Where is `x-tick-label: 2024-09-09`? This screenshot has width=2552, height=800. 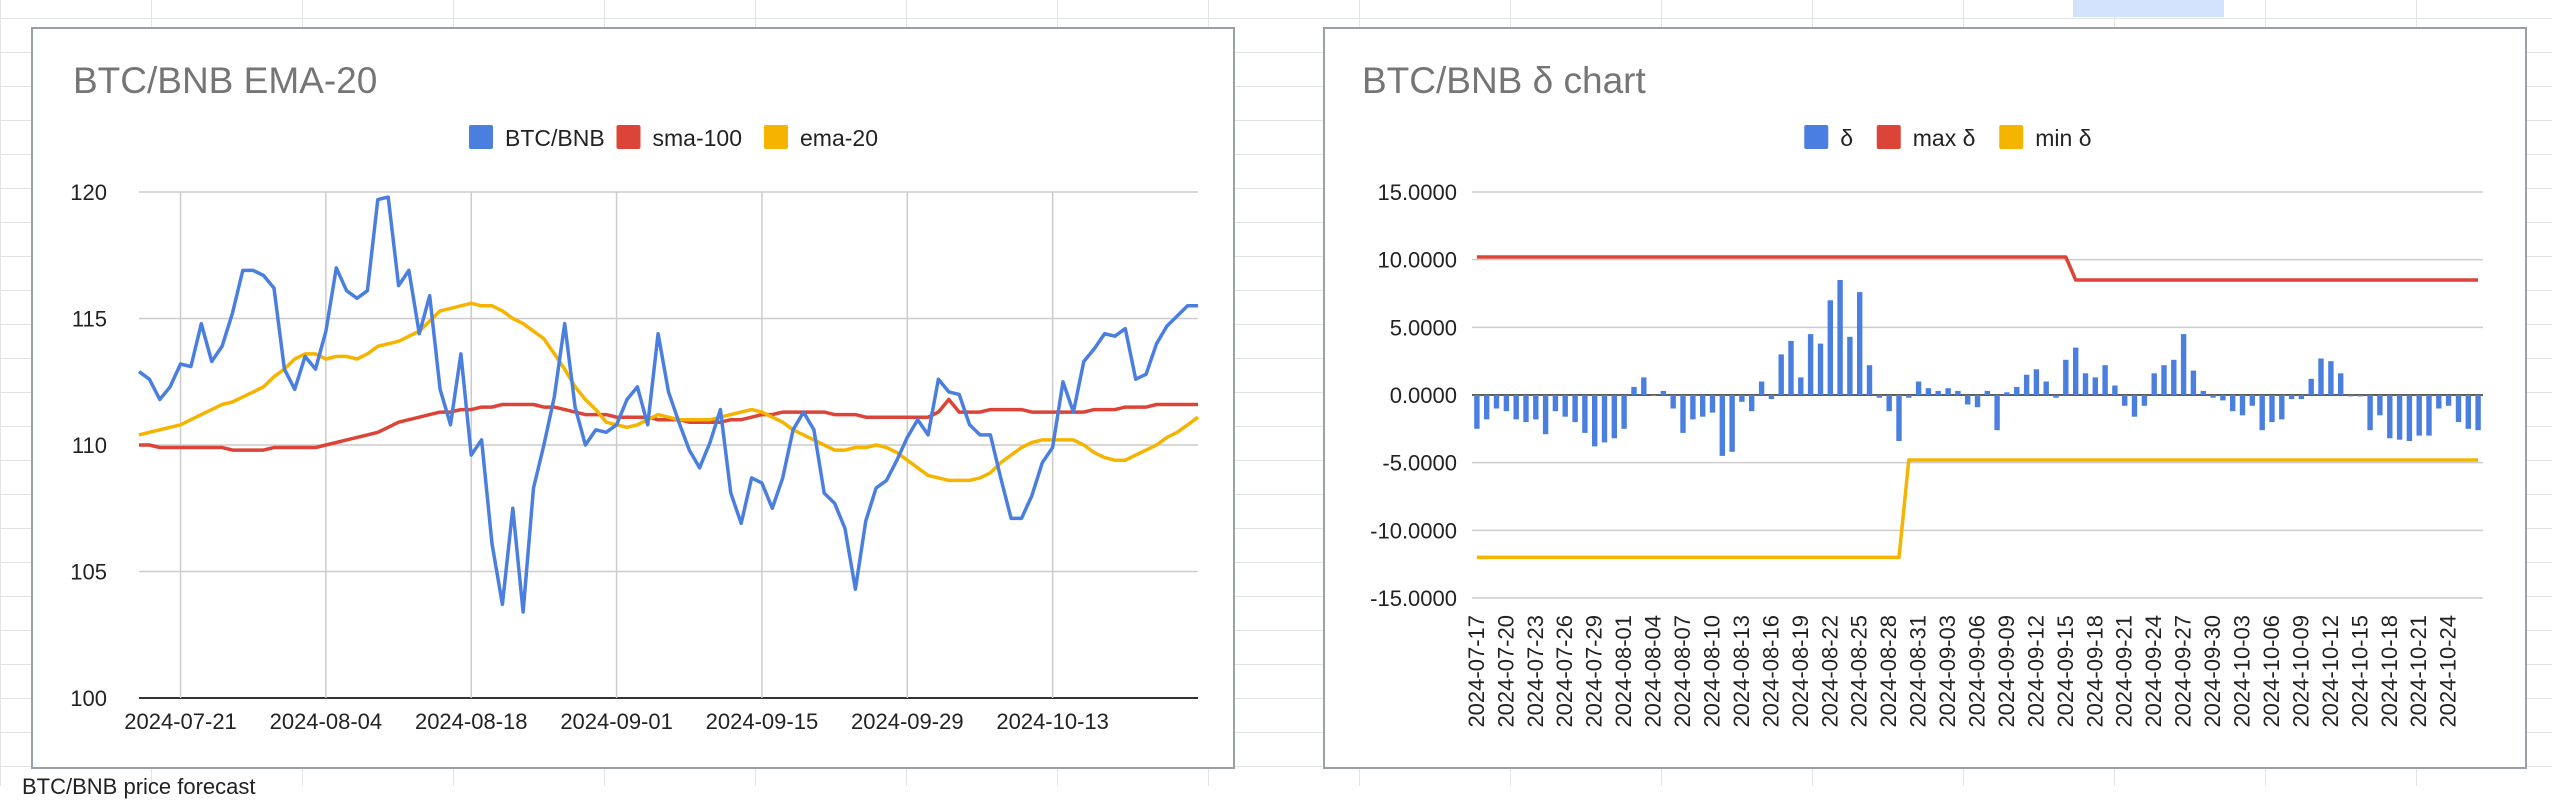 x-tick-label: 2024-09-09 is located at coordinates (2006, 671).